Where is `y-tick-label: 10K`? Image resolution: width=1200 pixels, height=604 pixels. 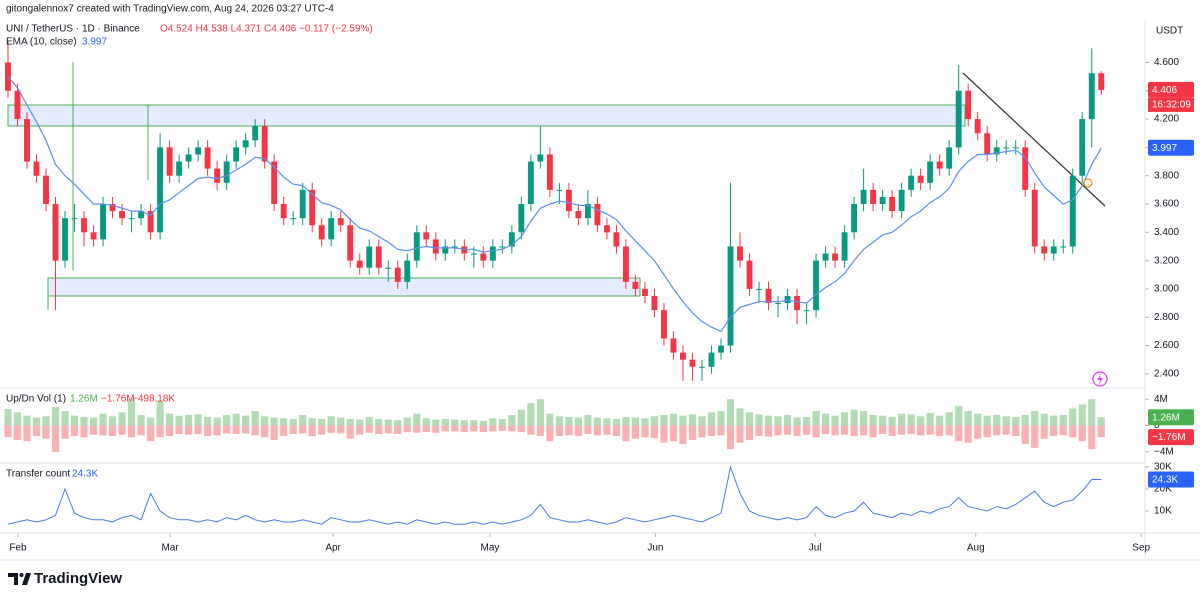
y-tick-label: 10K is located at coordinates (1163, 511).